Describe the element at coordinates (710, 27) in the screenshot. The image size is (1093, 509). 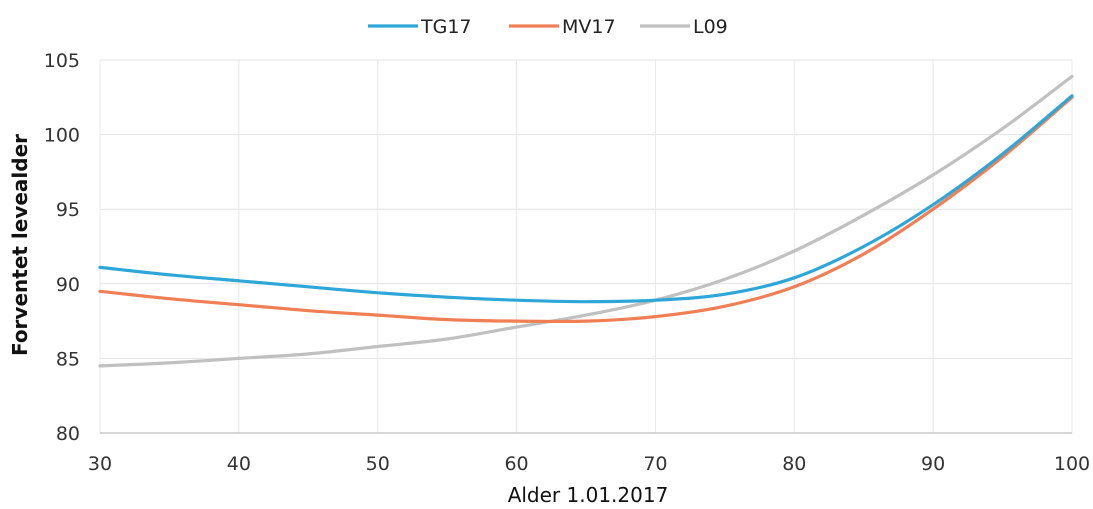
I see `legend-label-l09: L09` at that location.